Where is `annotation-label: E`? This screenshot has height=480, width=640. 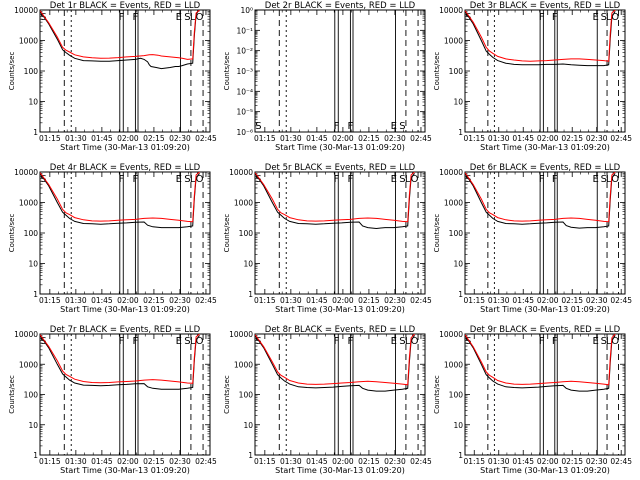
annotation-label: E is located at coordinates (595, 179).